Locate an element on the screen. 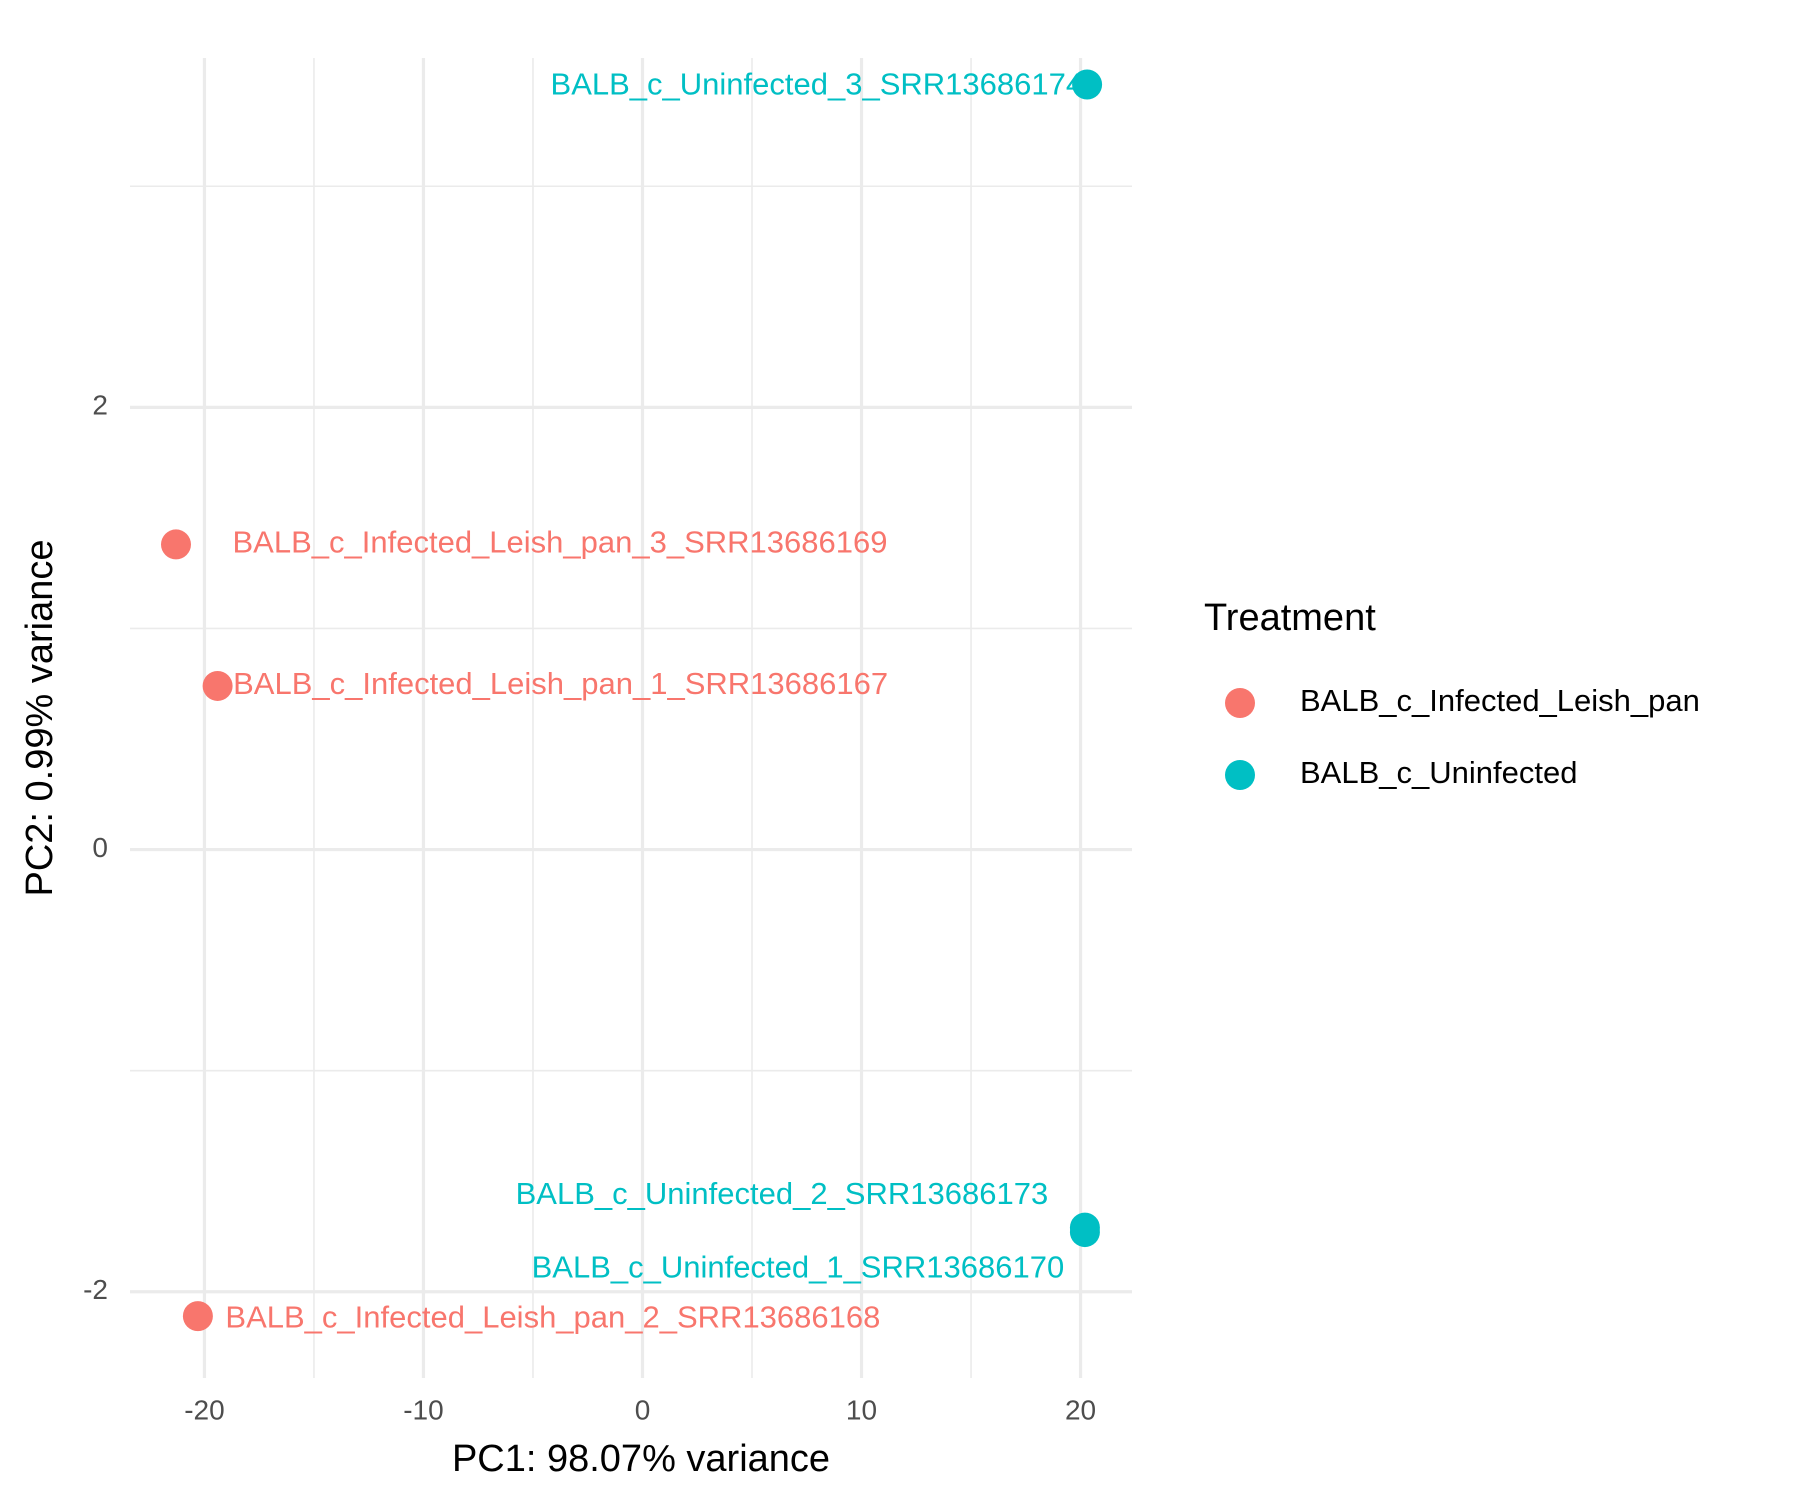  x-tick-label: 0 is located at coordinates (643, 1409).